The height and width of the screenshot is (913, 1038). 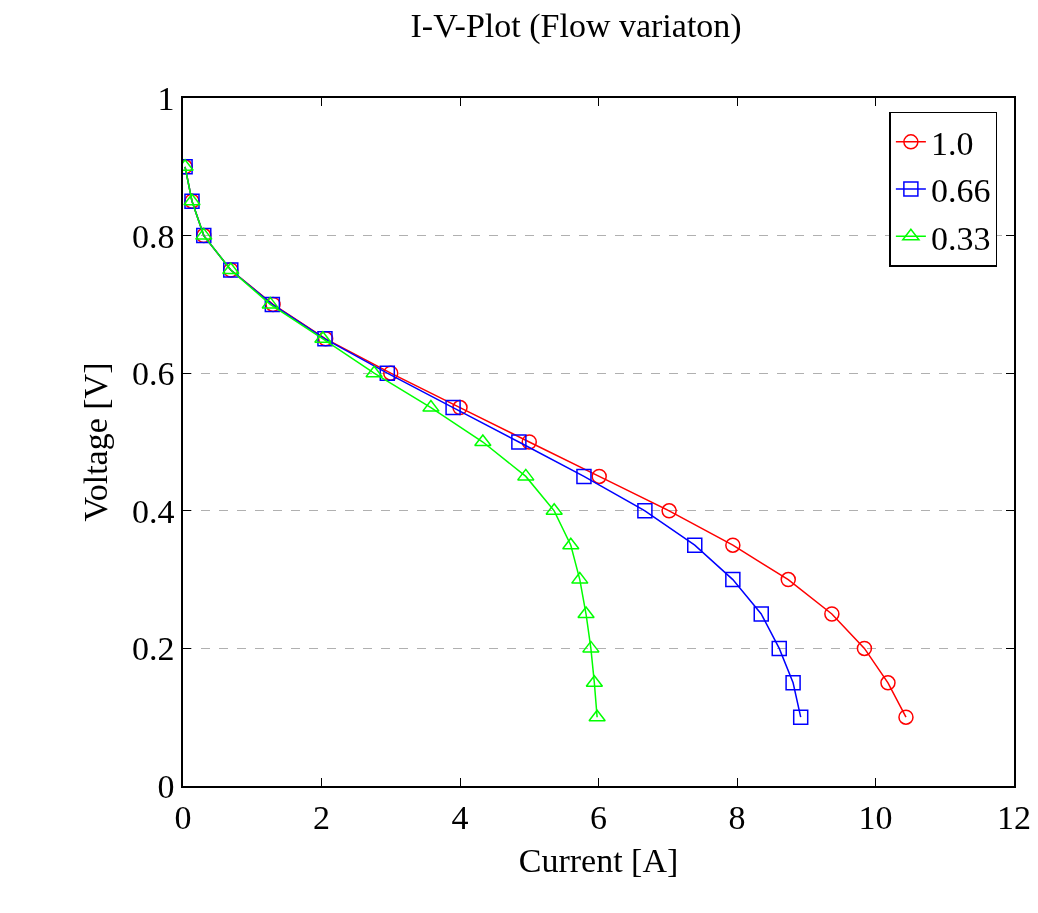 What do you see at coordinates (737, 817) in the screenshot?
I see `x-tick-label: 8` at bounding box center [737, 817].